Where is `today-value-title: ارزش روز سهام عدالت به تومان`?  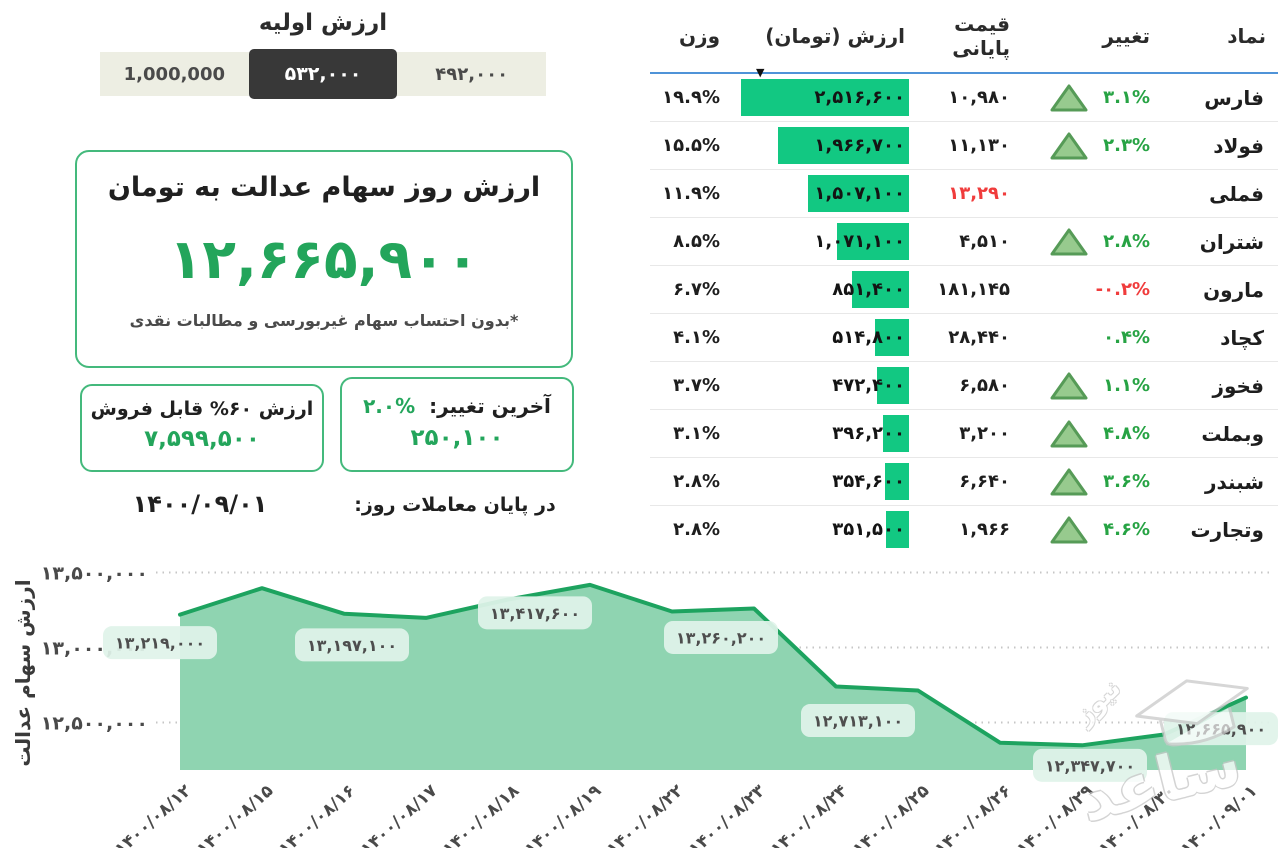 today-value-title: ارزش روز سهام عدالت به تومان is located at coordinates (324, 187).